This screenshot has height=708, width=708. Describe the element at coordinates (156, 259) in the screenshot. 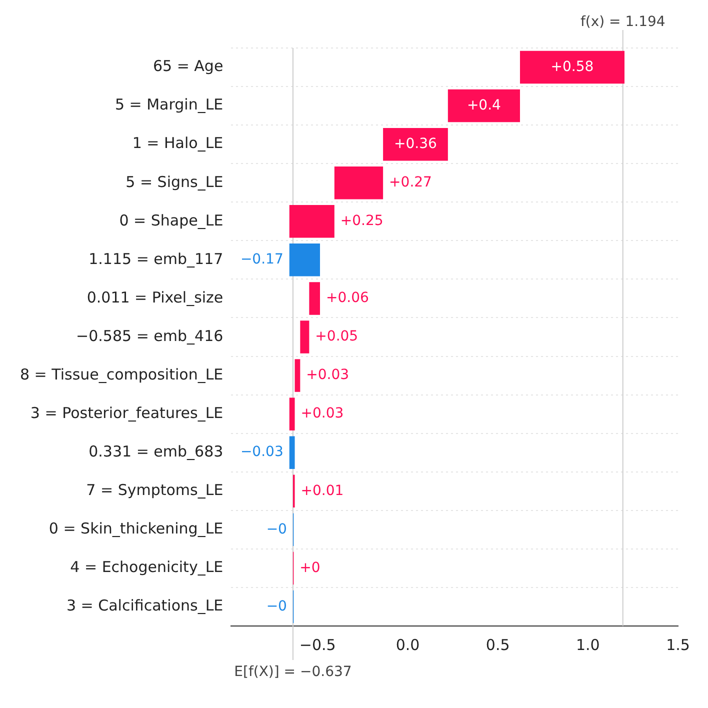

I see `y-tick-label: 1.115 = emb_117` at that location.